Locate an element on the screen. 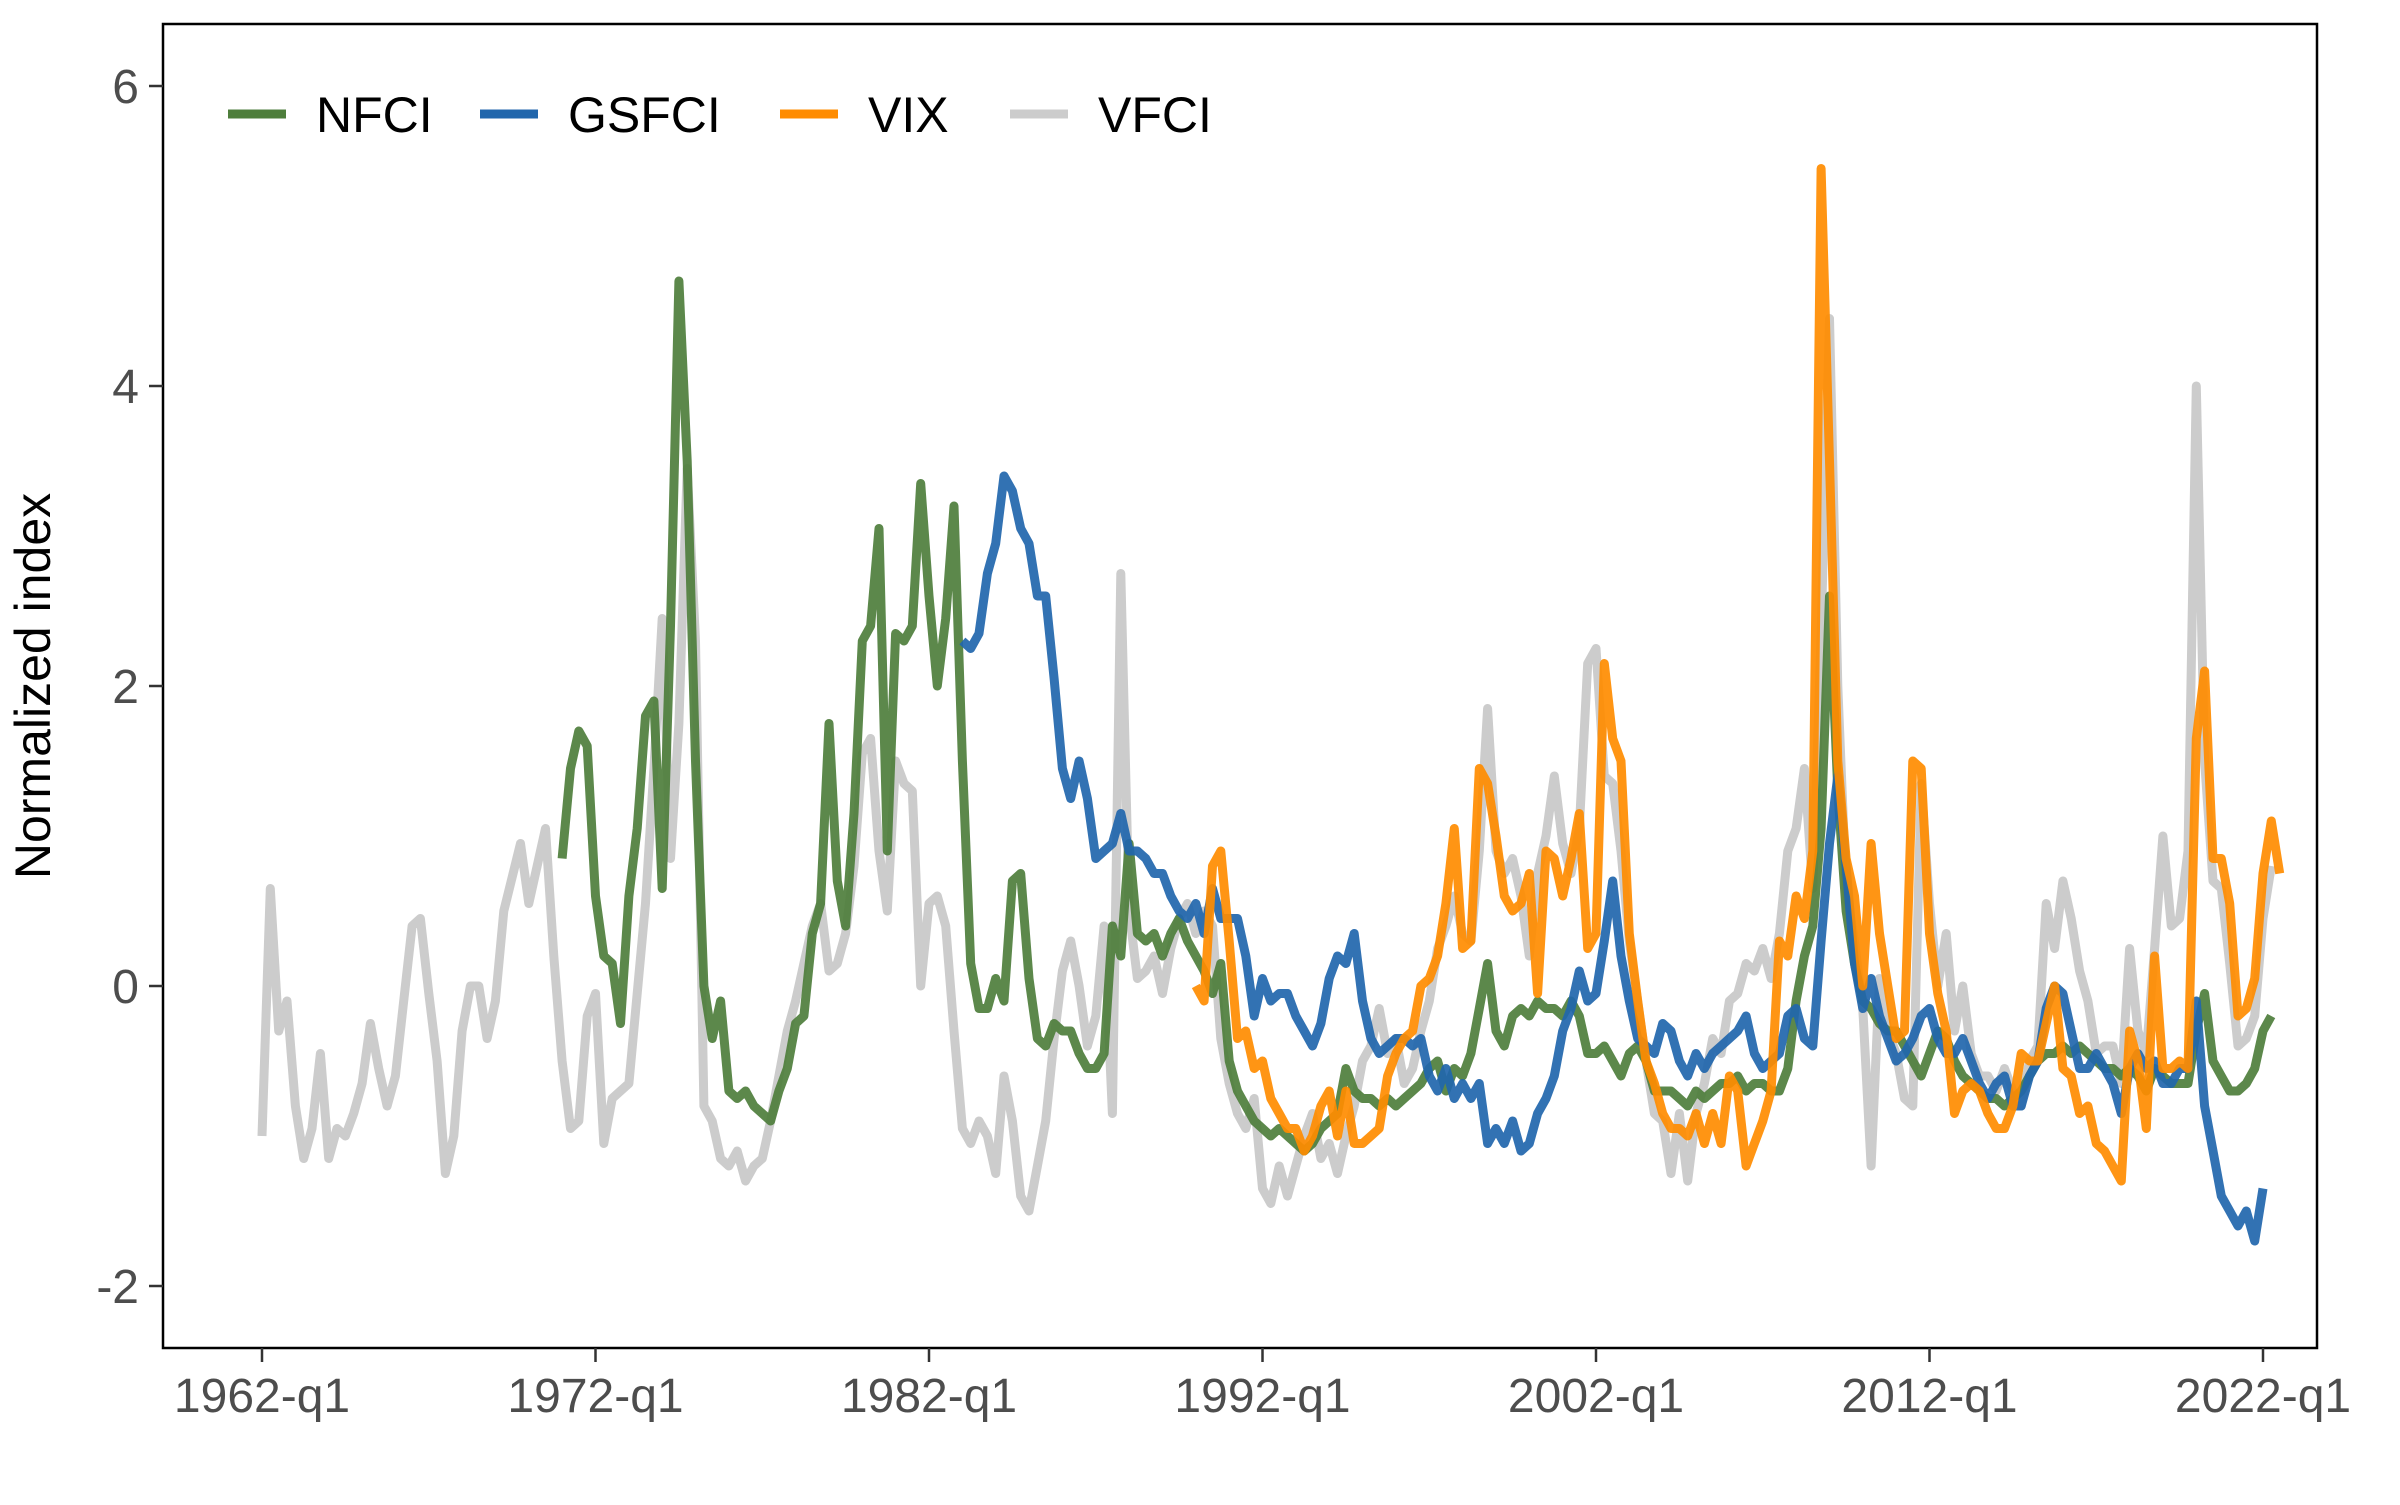 The height and width of the screenshot is (1505, 2400). x-tick-label: 2002-q1 is located at coordinates (1596, 1396).